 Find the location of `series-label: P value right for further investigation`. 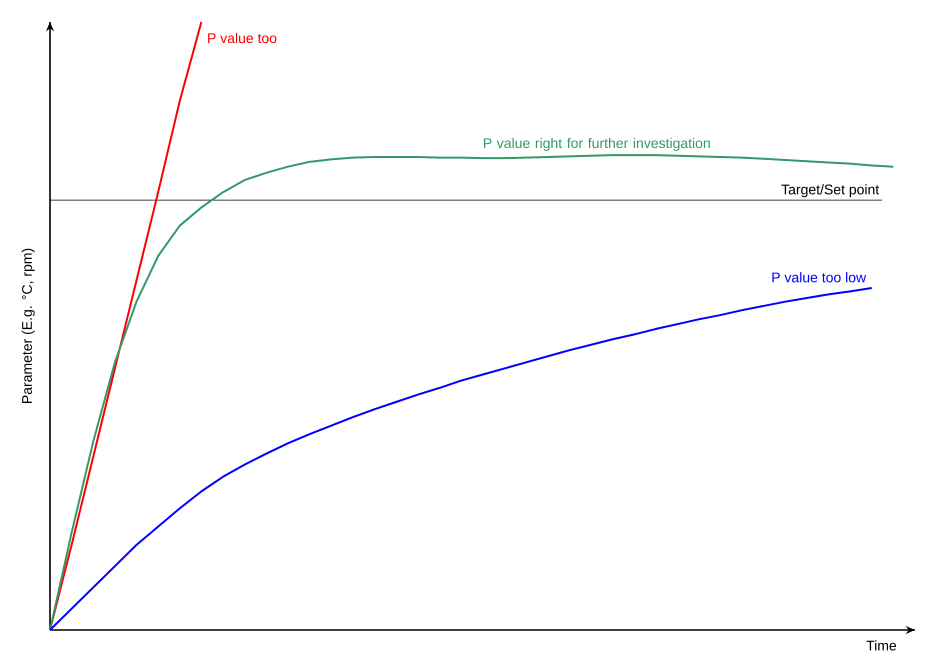

series-label: P value right for further investigation is located at coordinates (597, 144).